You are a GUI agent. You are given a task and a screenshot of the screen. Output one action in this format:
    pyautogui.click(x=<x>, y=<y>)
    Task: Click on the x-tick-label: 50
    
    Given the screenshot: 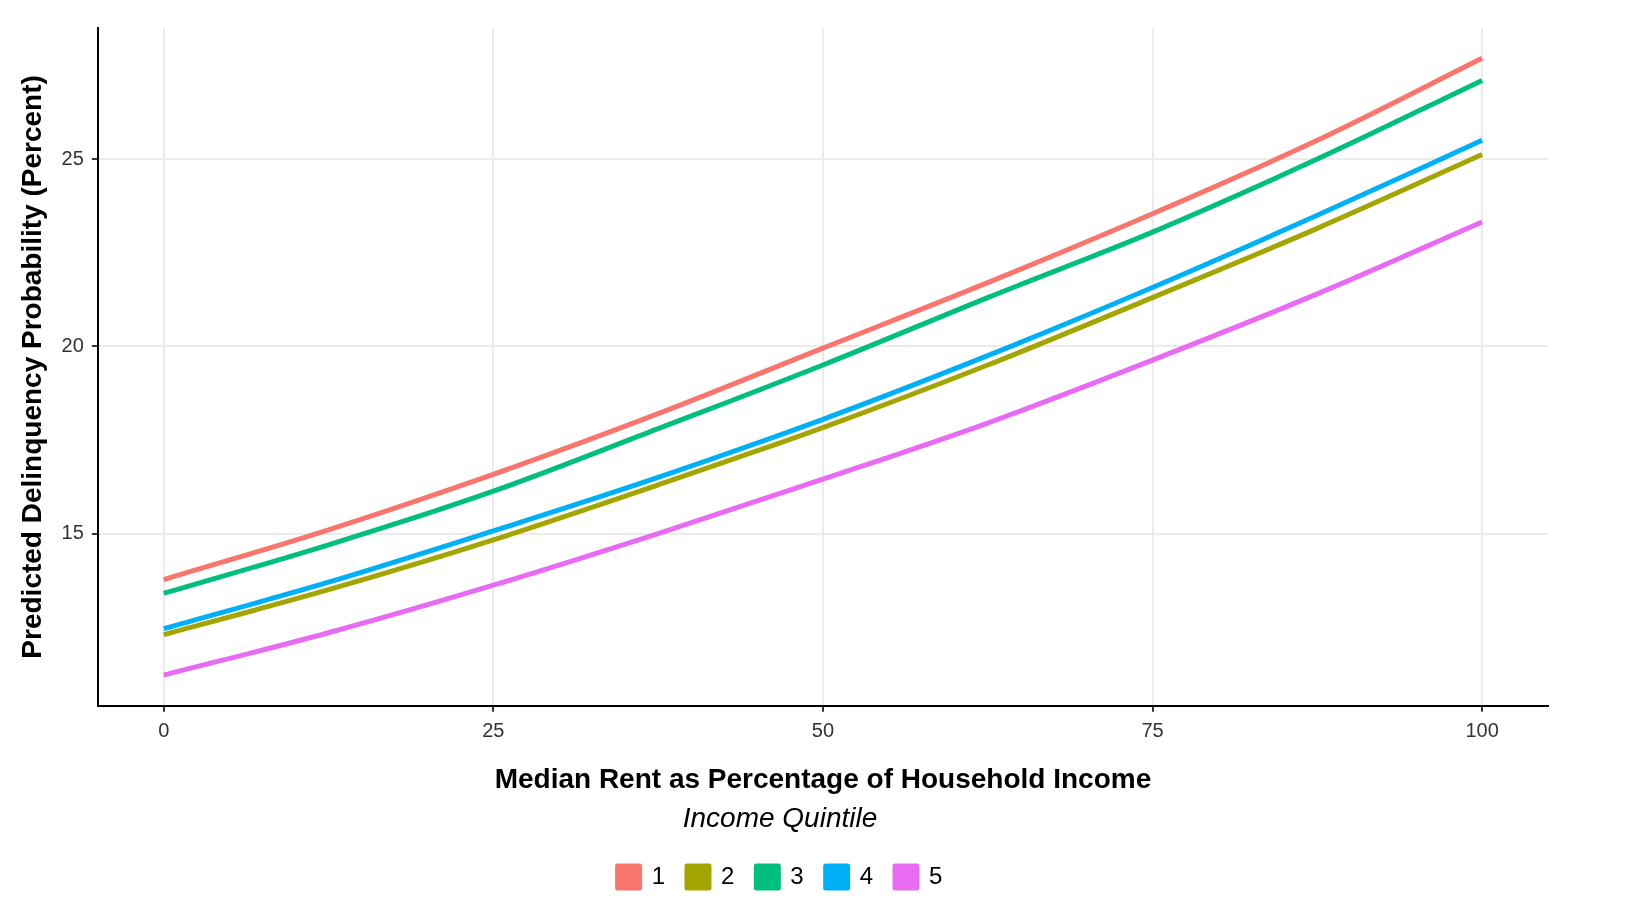 What is the action you would take?
    pyautogui.click(x=823, y=730)
    